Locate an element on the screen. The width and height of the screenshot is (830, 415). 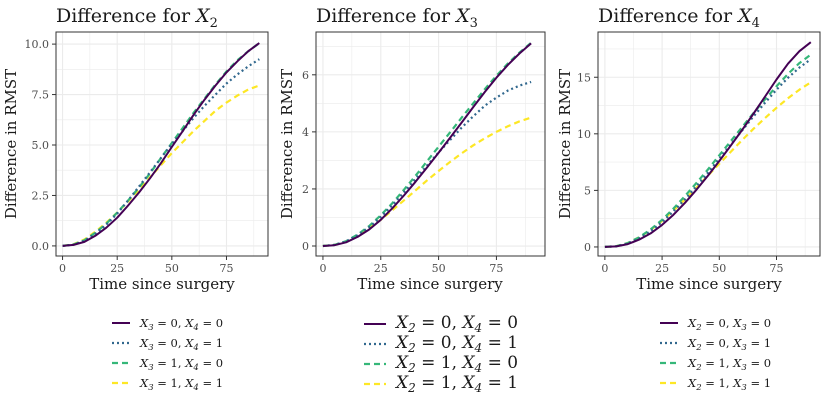
legend-label-2: X2 = 0, X3 = 1 is located at coordinates (729, 344).